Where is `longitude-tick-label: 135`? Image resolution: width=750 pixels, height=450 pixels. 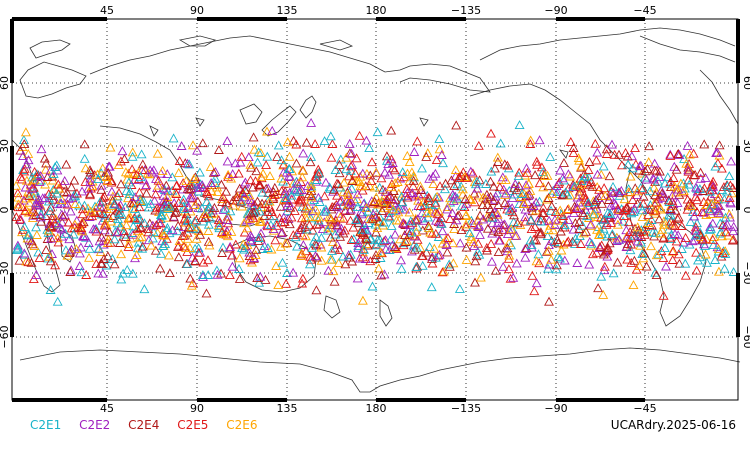
longitude-tick-label: 135 is located at coordinates (287, 408).